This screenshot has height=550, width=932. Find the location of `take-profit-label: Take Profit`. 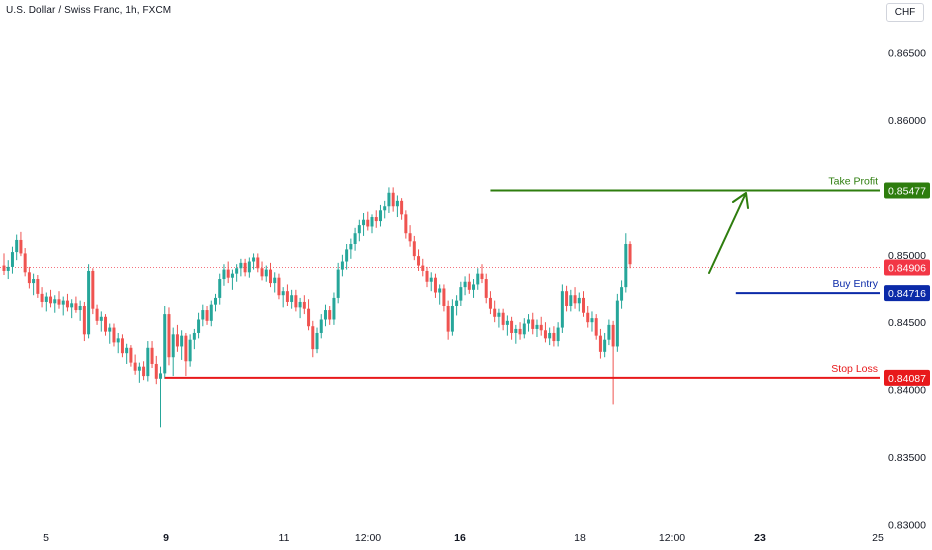

take-profit-label: Take Profit is located at coordinates (853, 181).